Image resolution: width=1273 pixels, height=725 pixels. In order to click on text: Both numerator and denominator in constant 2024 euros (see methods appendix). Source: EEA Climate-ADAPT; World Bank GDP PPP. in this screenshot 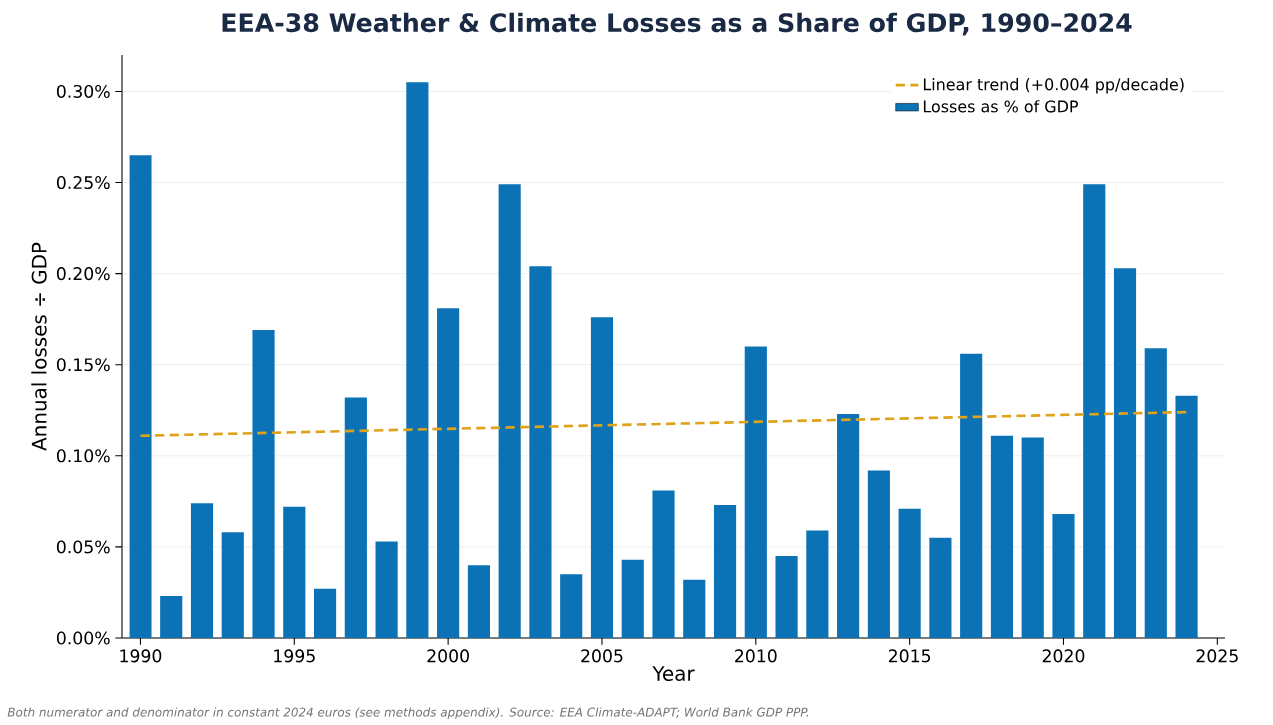, I will do `click(408, 713)`.